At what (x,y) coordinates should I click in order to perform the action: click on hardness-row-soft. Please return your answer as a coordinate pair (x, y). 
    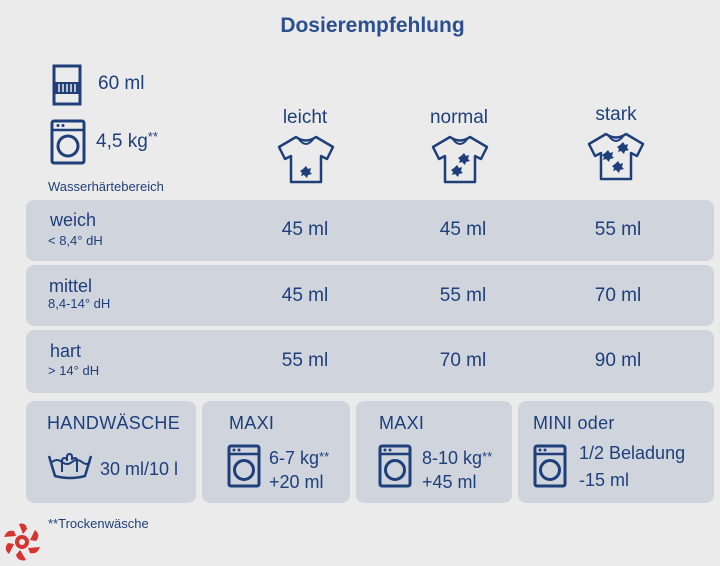
    Looking at the image, I should click on (370, 230).